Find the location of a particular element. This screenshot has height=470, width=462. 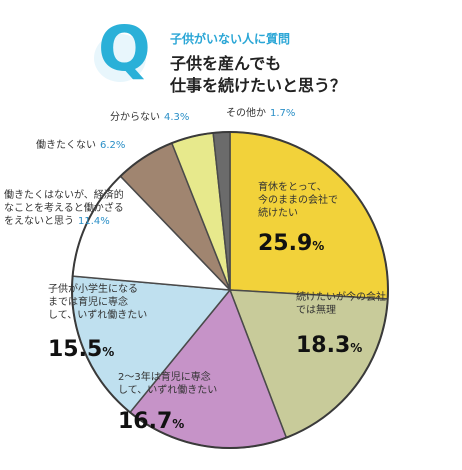

slice-value-number: 16.7 is located at coordinates (145, 421).